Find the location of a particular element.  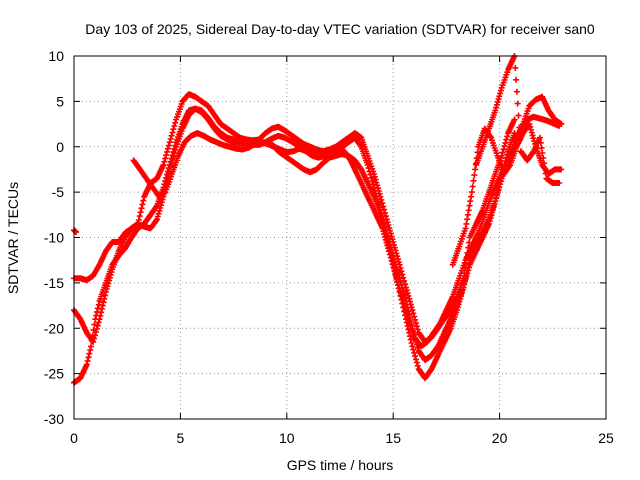

x-tick-label: 5 is located at coordinates (181, 438).